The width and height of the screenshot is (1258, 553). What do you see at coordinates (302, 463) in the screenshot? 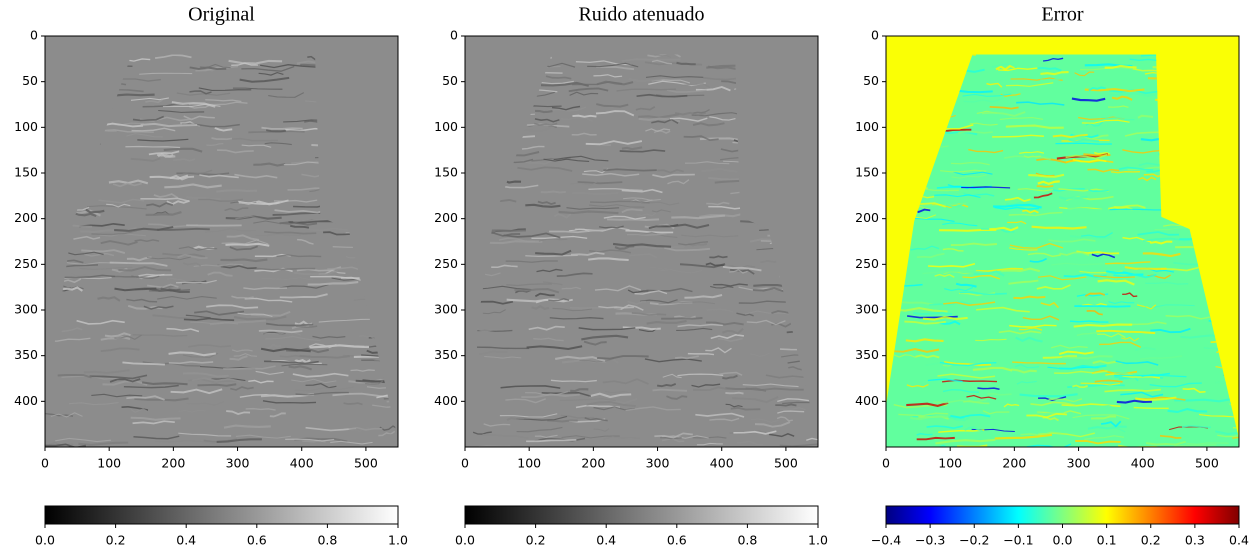
I see `x-tick-label: 400` at bounding box center [302, 463].